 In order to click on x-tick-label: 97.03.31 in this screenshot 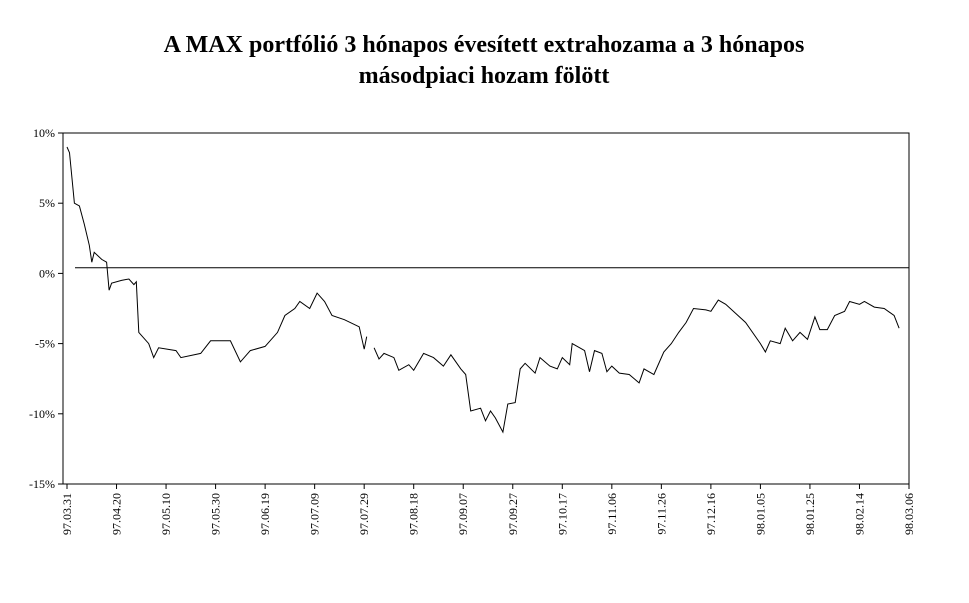, I will do `click(67, 514)`.